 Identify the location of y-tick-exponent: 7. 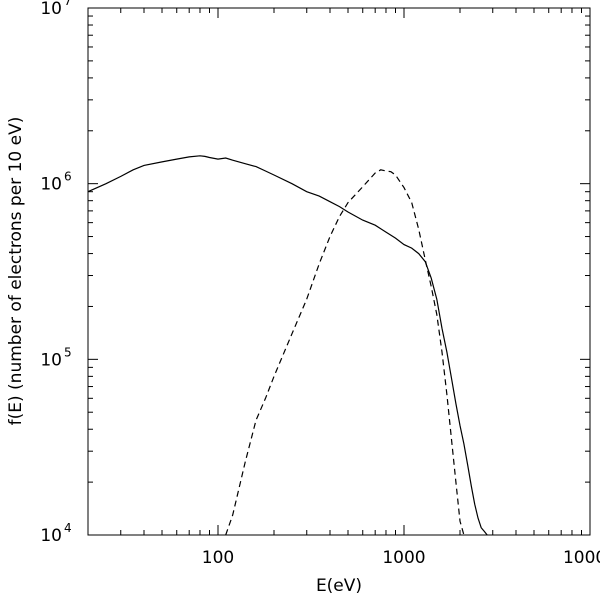
(68, 4).